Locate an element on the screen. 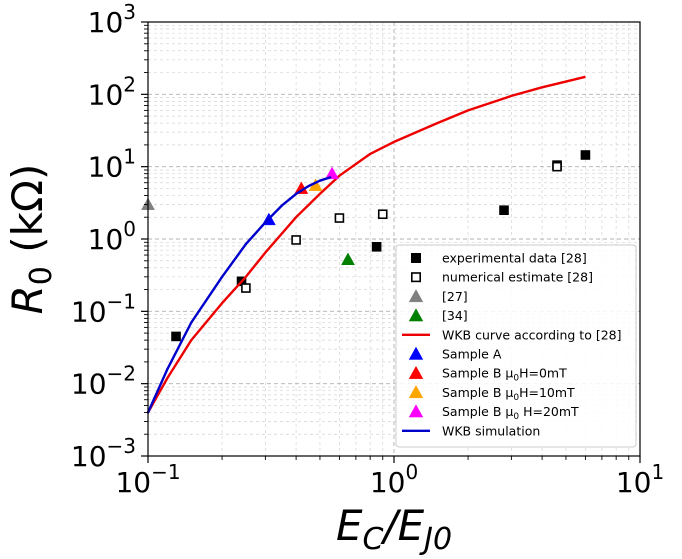 The height and width of the screenshot is (559, 682). x-tick-label: 10⁻¹ is located at coordinates (147, 479).